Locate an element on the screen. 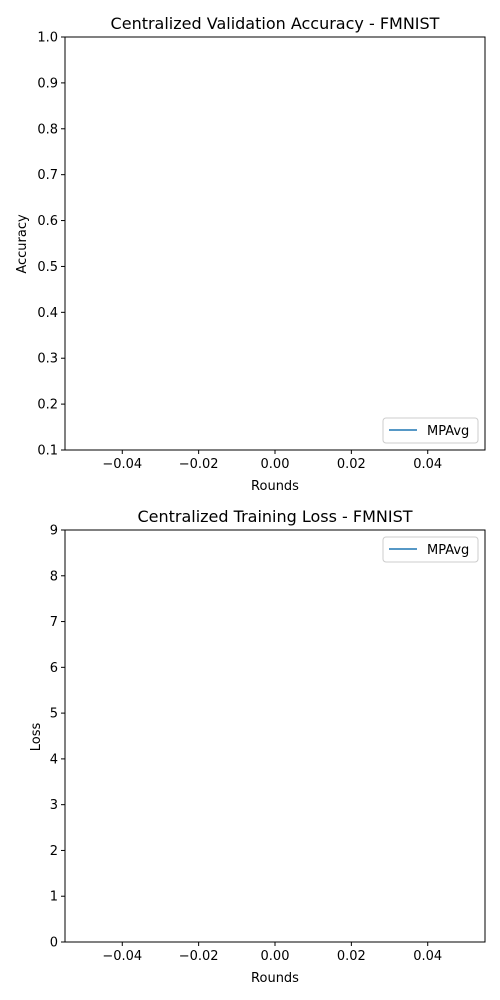  loss-y-tick-label: 8 is located at coordinates (54, 576).